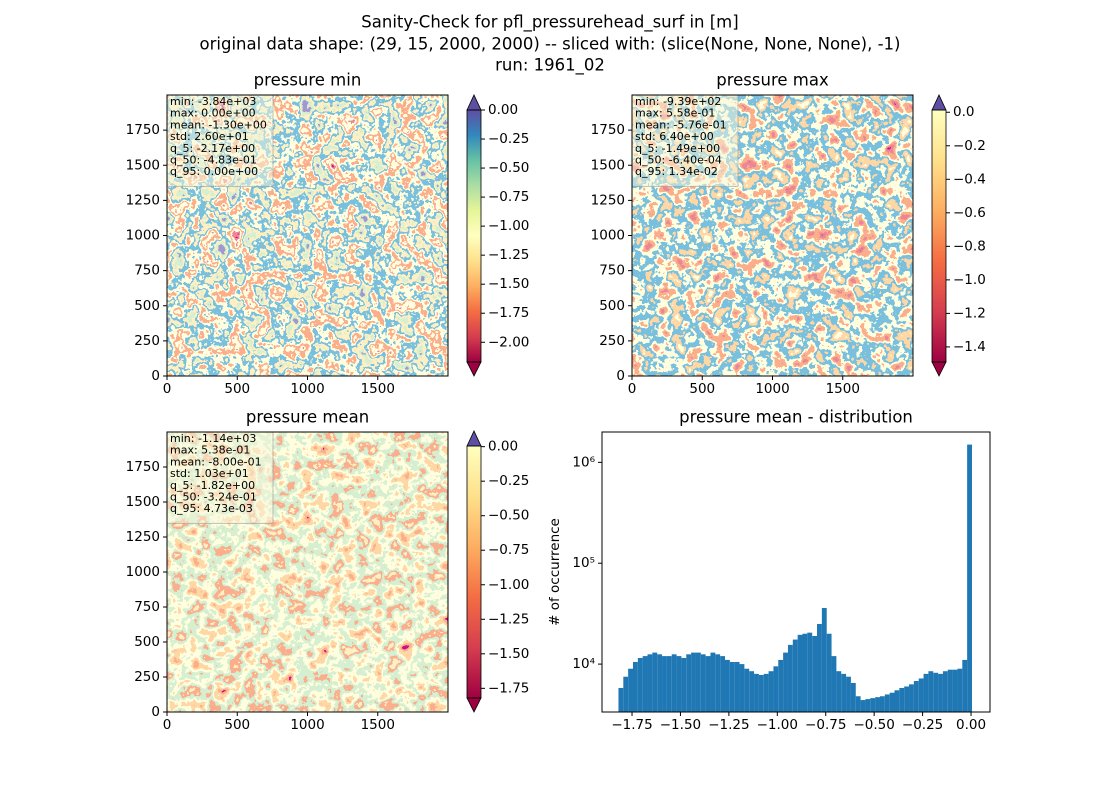 The width and height of the screenshot is (1100, 800). I want to click on x-tick-label: −1.75, so click(631, 725).